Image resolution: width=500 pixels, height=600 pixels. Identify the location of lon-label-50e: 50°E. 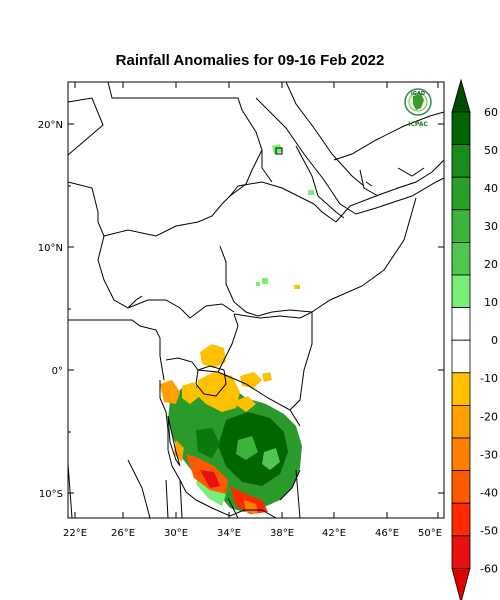
(430, 533).